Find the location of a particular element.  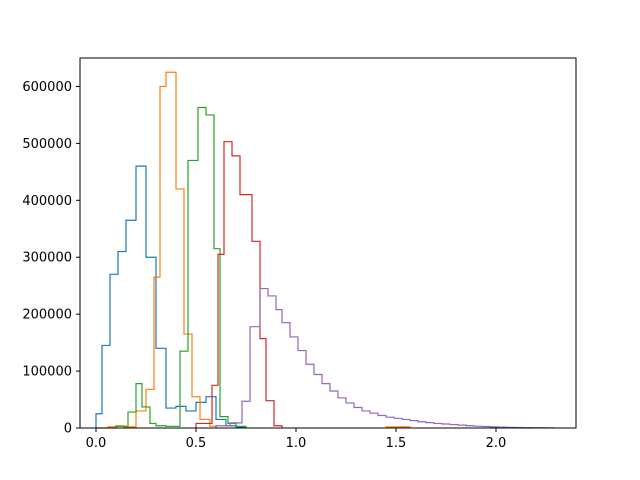

x-tick-label: 1.5 is located at coordinates (396, 443).